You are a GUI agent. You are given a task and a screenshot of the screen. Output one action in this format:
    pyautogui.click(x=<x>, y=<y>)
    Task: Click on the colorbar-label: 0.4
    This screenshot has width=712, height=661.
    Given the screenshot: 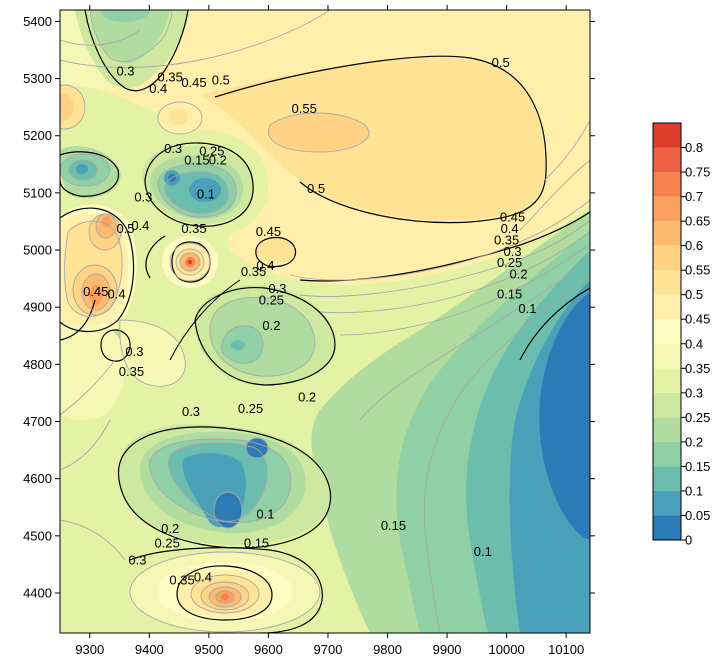 What is the action you would take?
    pyautogui.click(x=694, y=343)
    